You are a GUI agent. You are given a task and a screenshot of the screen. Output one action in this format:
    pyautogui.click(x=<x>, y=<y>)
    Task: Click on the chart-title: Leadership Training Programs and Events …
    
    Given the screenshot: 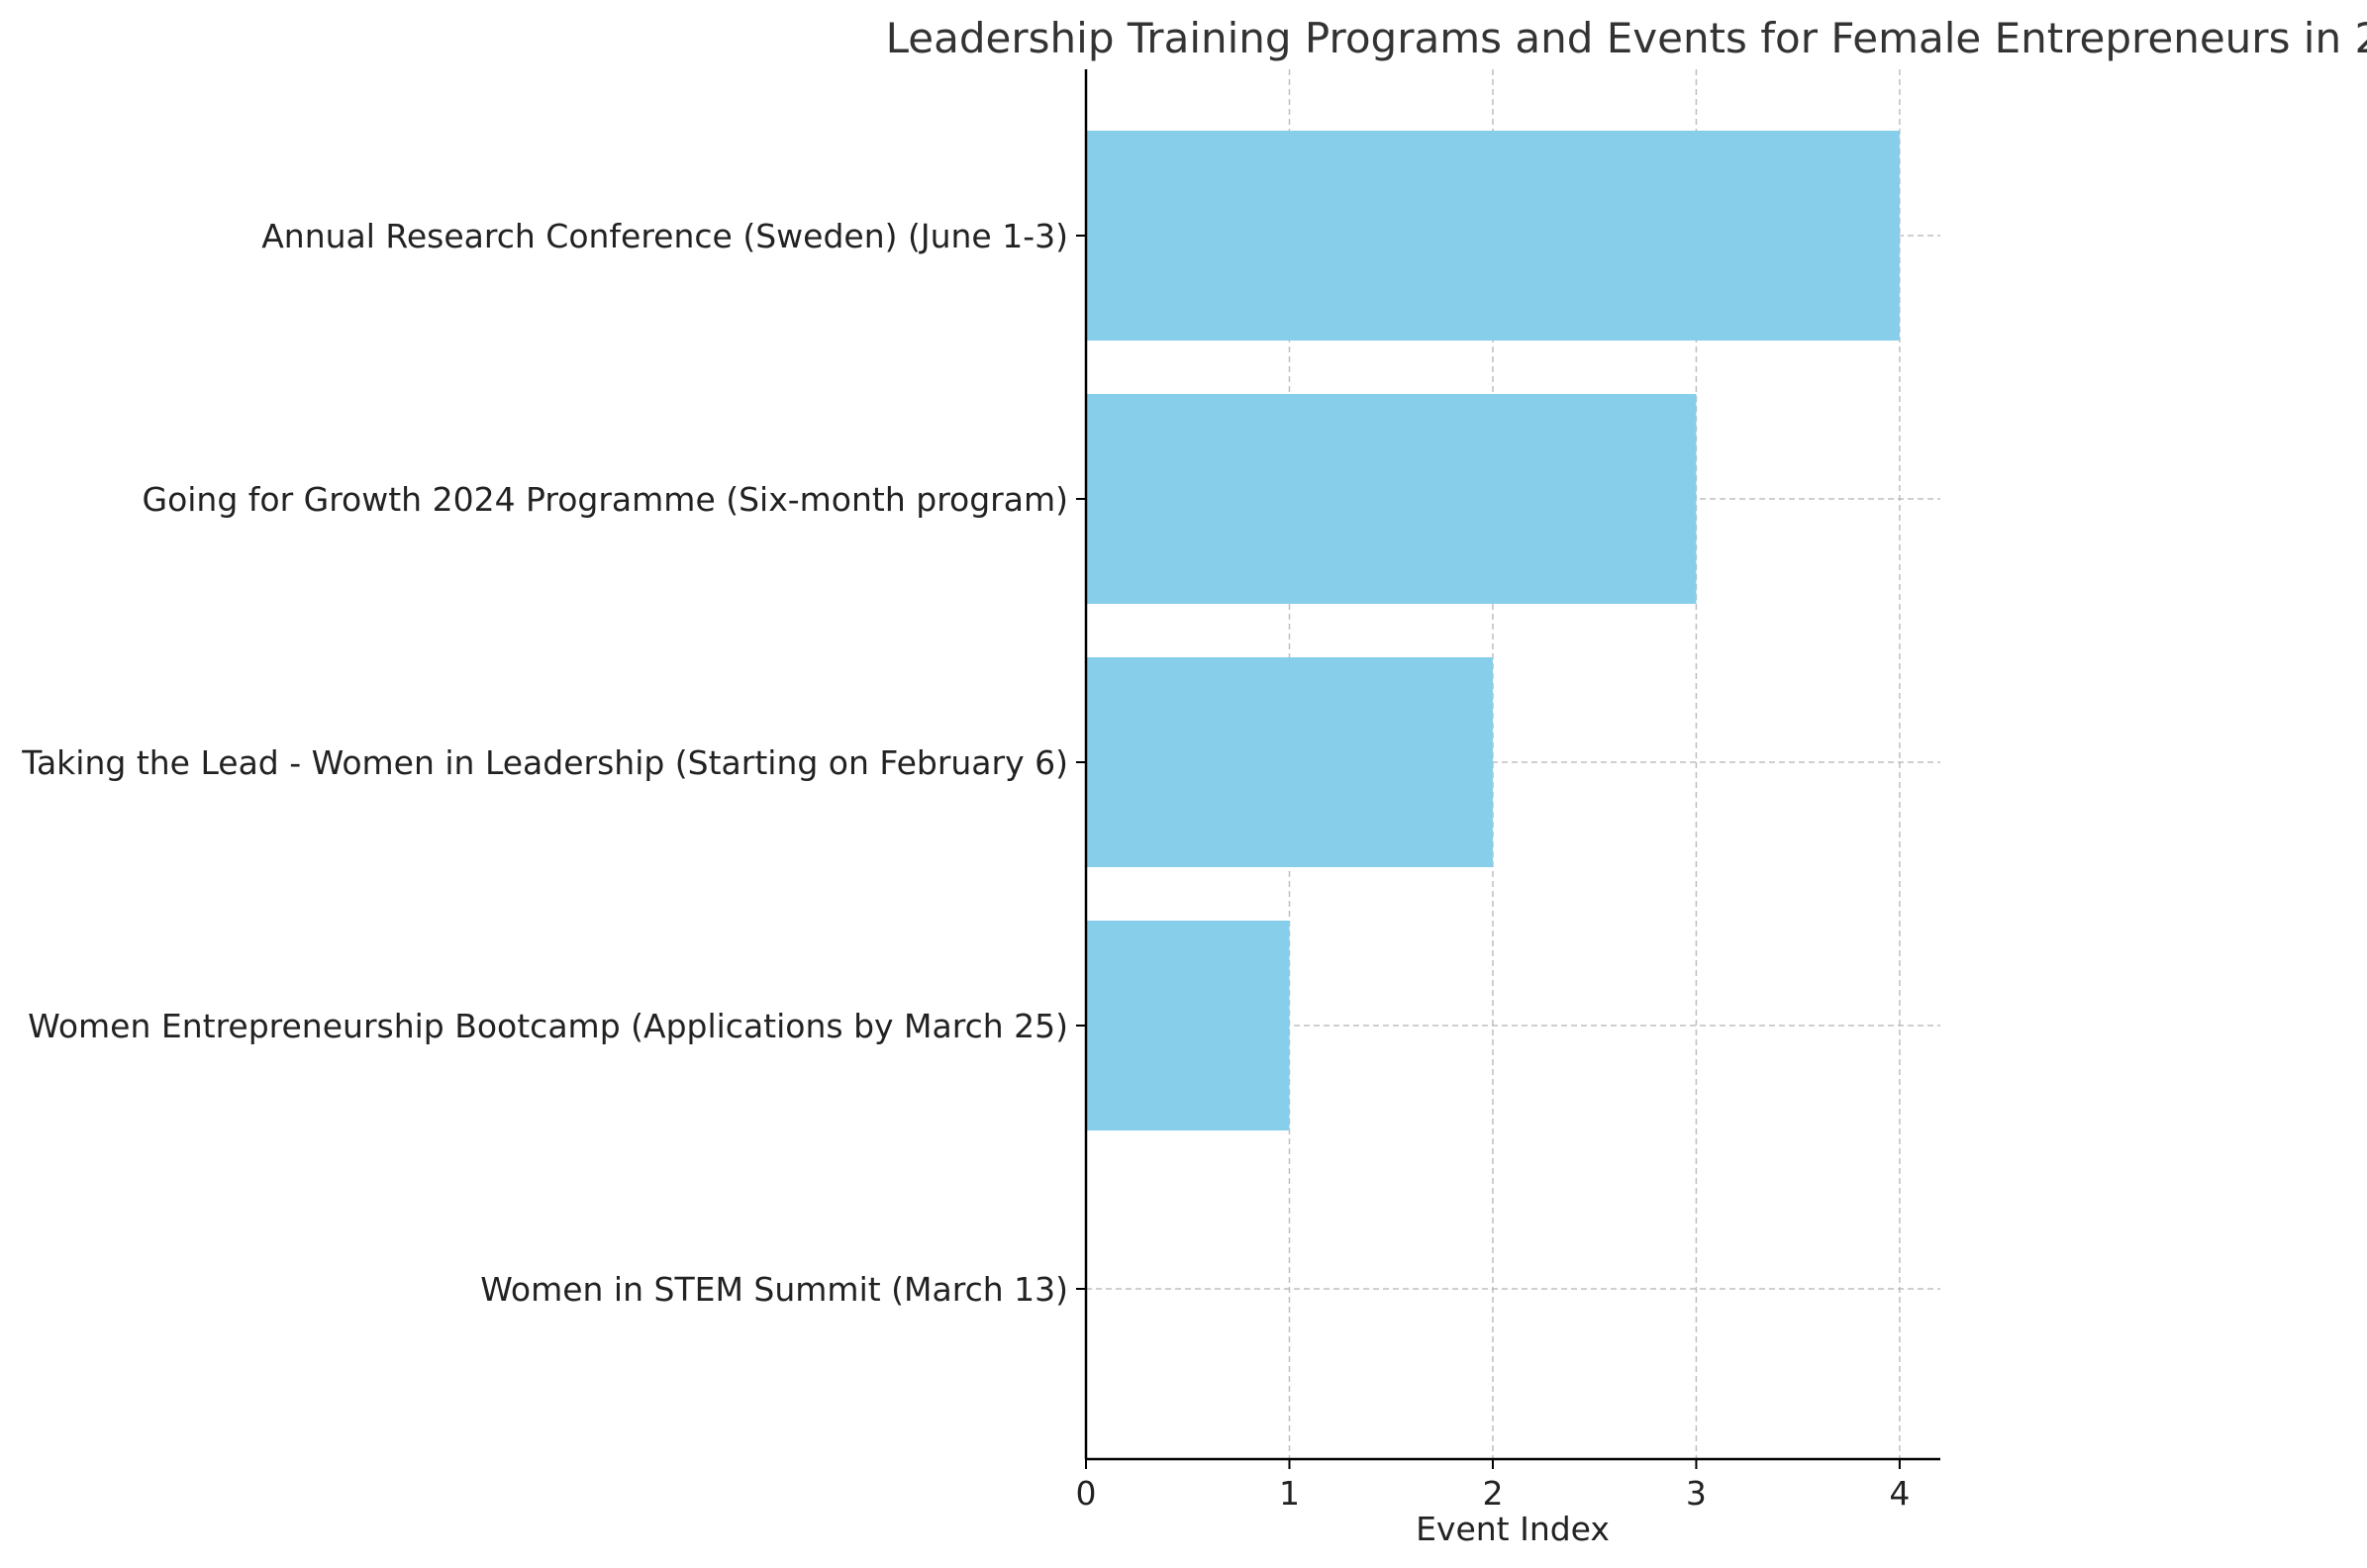 What is the action you would take?
    pyautogui.click(x=1626, y=38)
    